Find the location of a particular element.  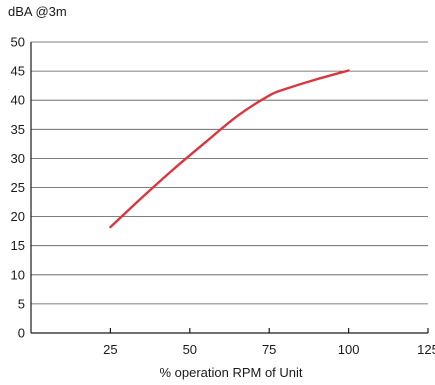

y-tick-labels: 0 5 10 15 20 25 30 35 40 45 50 is located at coordinates (18, 188).